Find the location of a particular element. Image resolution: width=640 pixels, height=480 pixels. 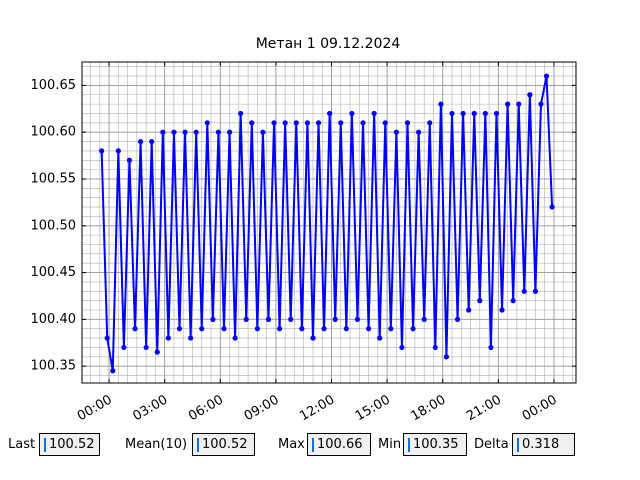

stat-field: 0.318 is located at coordinates (543, 444).